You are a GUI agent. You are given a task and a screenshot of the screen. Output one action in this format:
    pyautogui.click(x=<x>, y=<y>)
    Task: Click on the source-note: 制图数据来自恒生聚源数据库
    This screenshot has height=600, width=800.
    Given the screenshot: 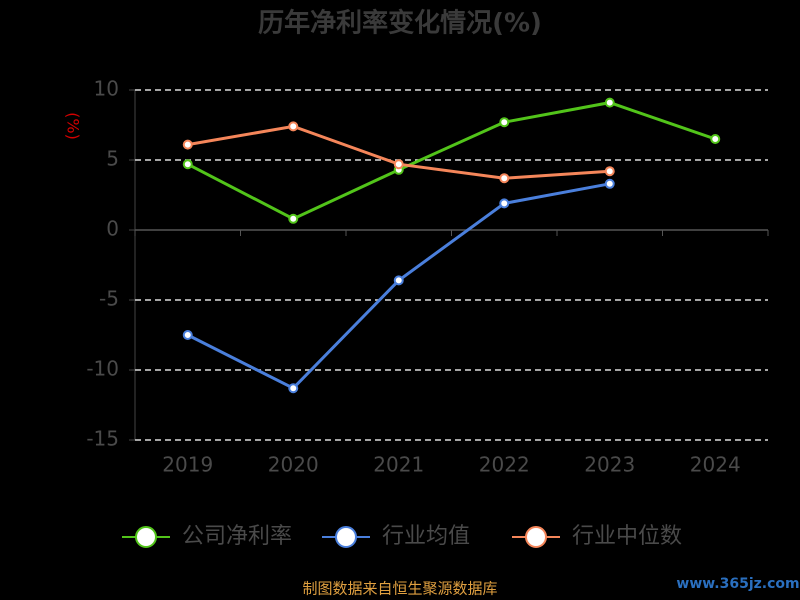 What is the action you would take?
    pyautogui.click(x=399, y=589)
    